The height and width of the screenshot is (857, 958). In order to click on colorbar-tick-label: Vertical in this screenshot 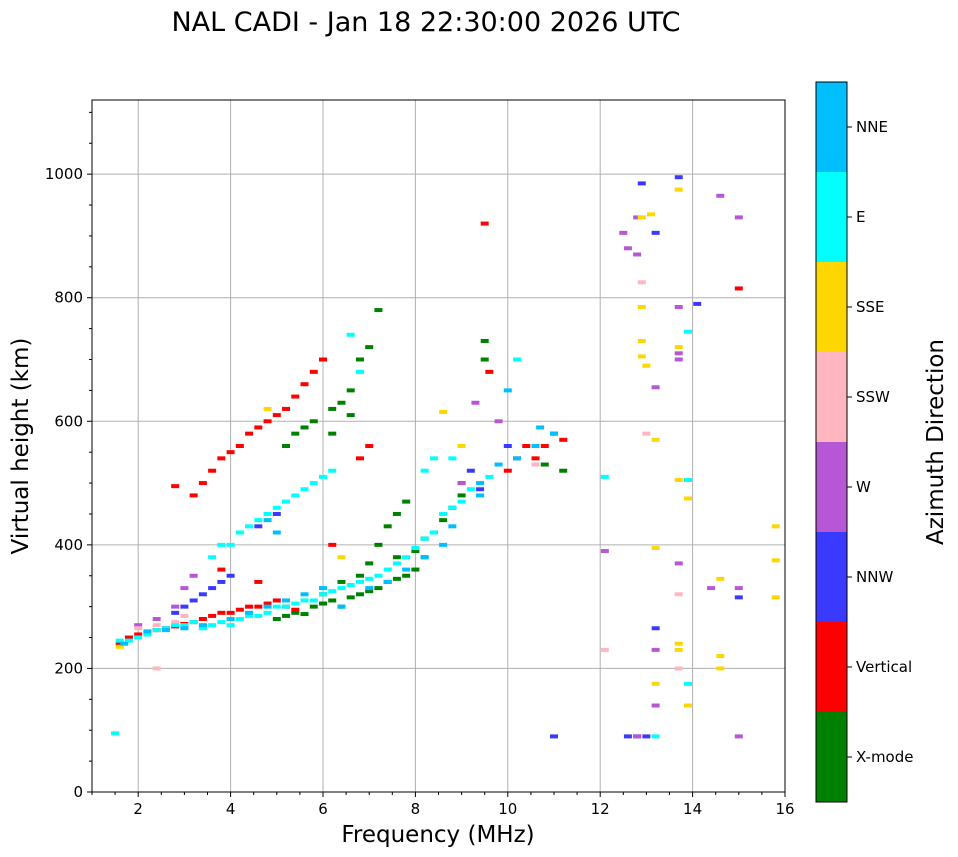, I will do `click(884, 667)`.